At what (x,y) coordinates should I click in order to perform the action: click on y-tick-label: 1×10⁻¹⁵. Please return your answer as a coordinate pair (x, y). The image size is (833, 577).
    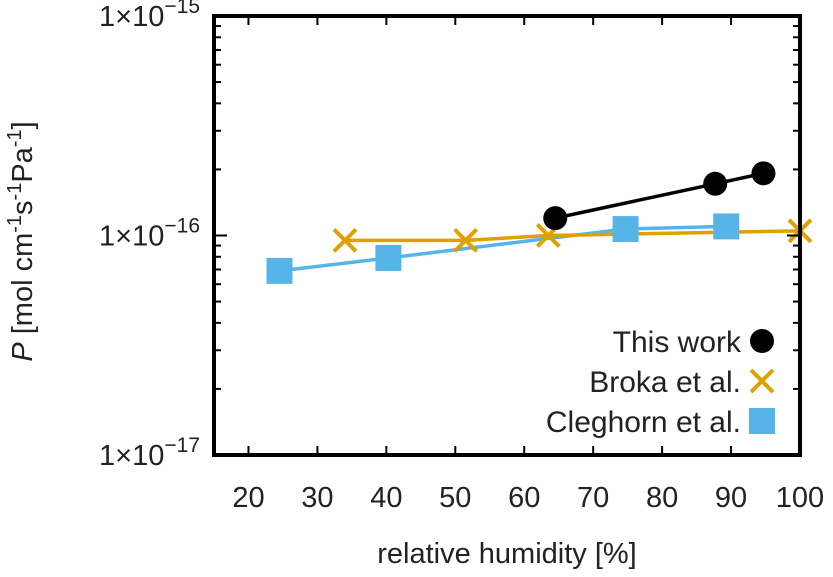
    Looking at the image, I should click on (149, 16).